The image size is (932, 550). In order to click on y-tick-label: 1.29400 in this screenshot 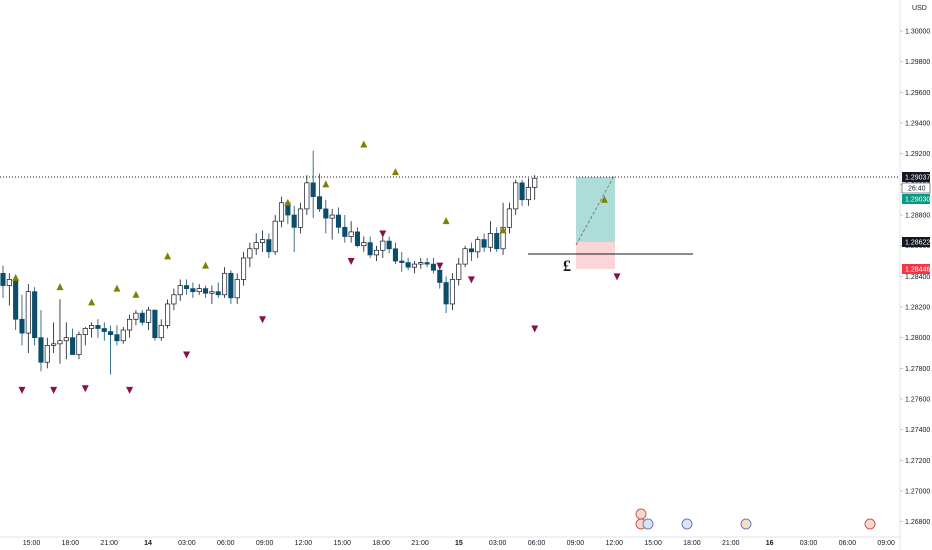, I will do `click(917, 124)`.